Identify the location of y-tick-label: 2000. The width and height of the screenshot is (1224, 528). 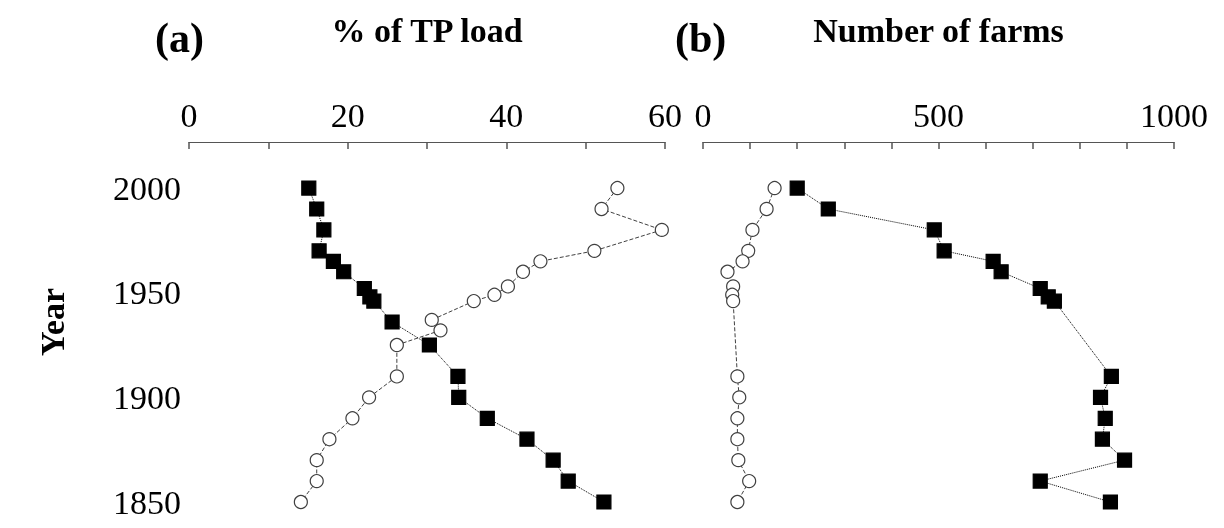
(147, 188).